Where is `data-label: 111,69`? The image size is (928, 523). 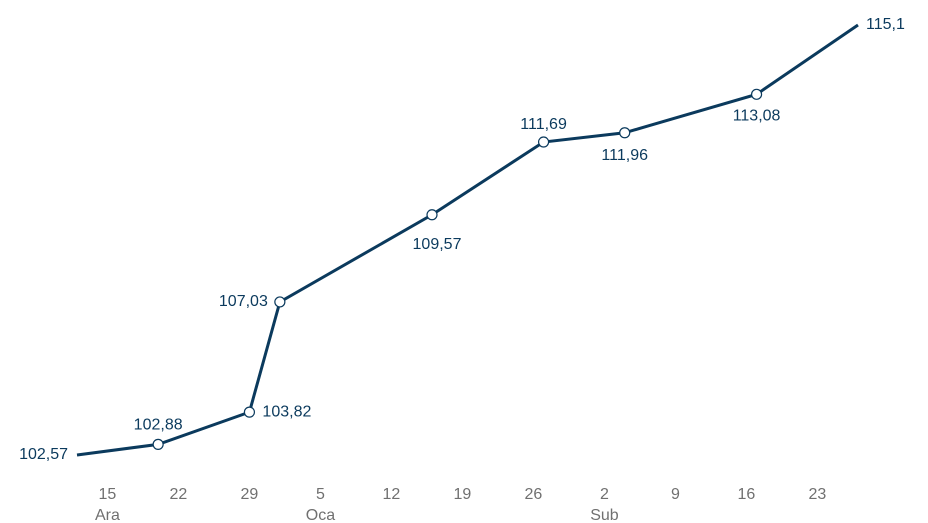
data-label: 111,69 is located at coordinates (543, 124).